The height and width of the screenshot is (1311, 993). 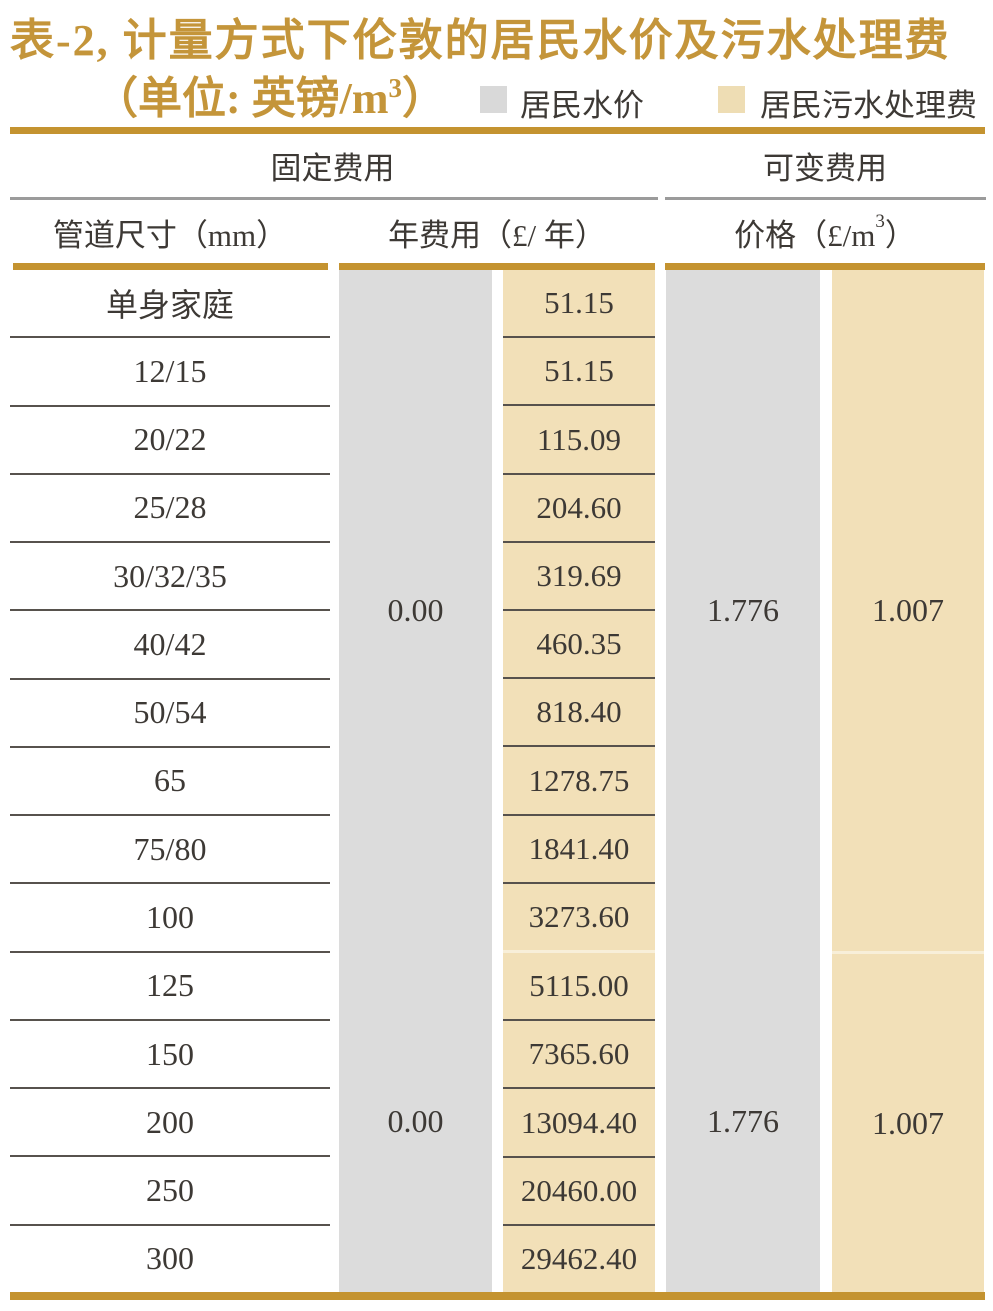 I want to click on header-price: 价格（£/m 3）, so click(x=825, y=232).